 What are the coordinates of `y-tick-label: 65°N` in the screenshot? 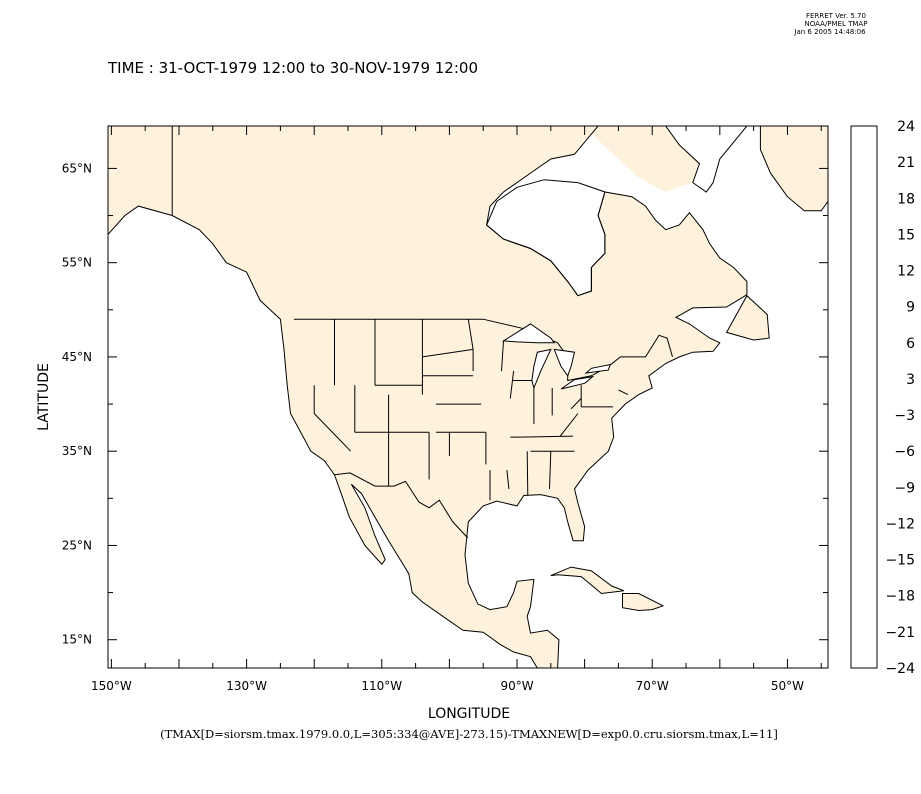 It's located at (77, 168).